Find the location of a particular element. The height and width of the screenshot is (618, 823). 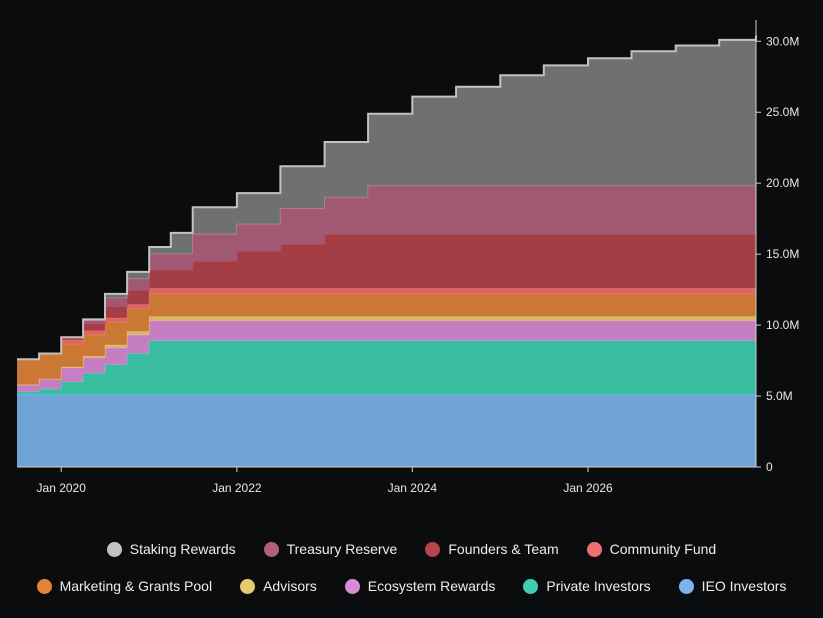

area-ecosystem-rewards is located at coordinates (386, 356).